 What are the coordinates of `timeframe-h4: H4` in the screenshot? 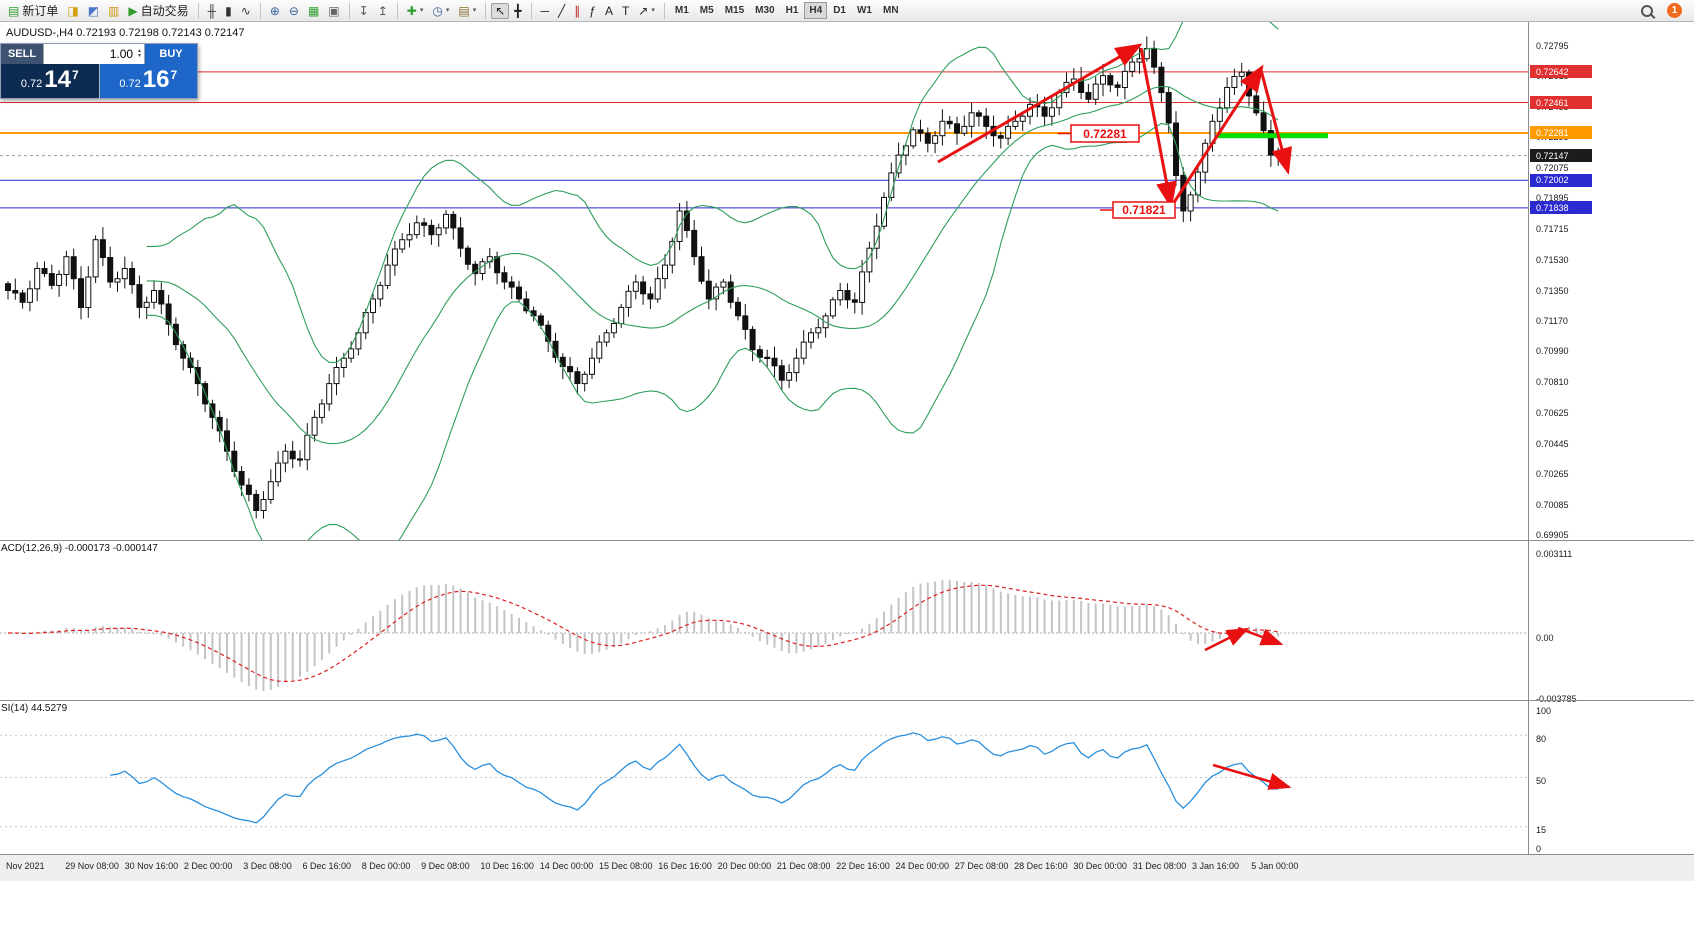 It's located at (816, 10).